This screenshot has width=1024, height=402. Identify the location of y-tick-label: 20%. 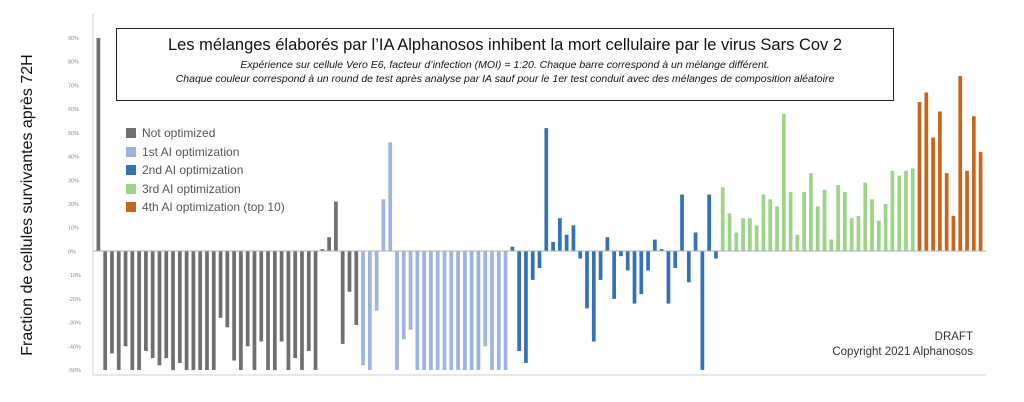
(73, 205).